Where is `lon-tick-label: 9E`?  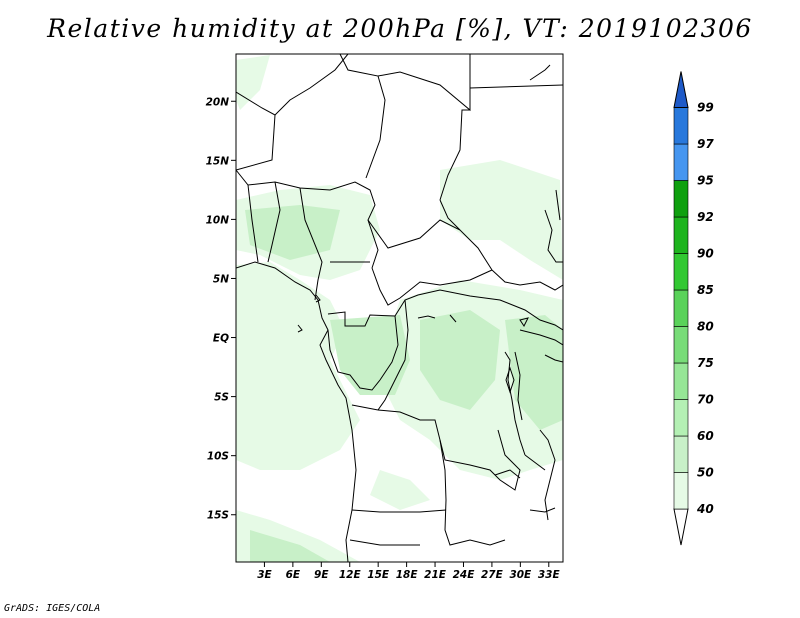
lon-tick-label: 9E is located at coordinates (321, 575).